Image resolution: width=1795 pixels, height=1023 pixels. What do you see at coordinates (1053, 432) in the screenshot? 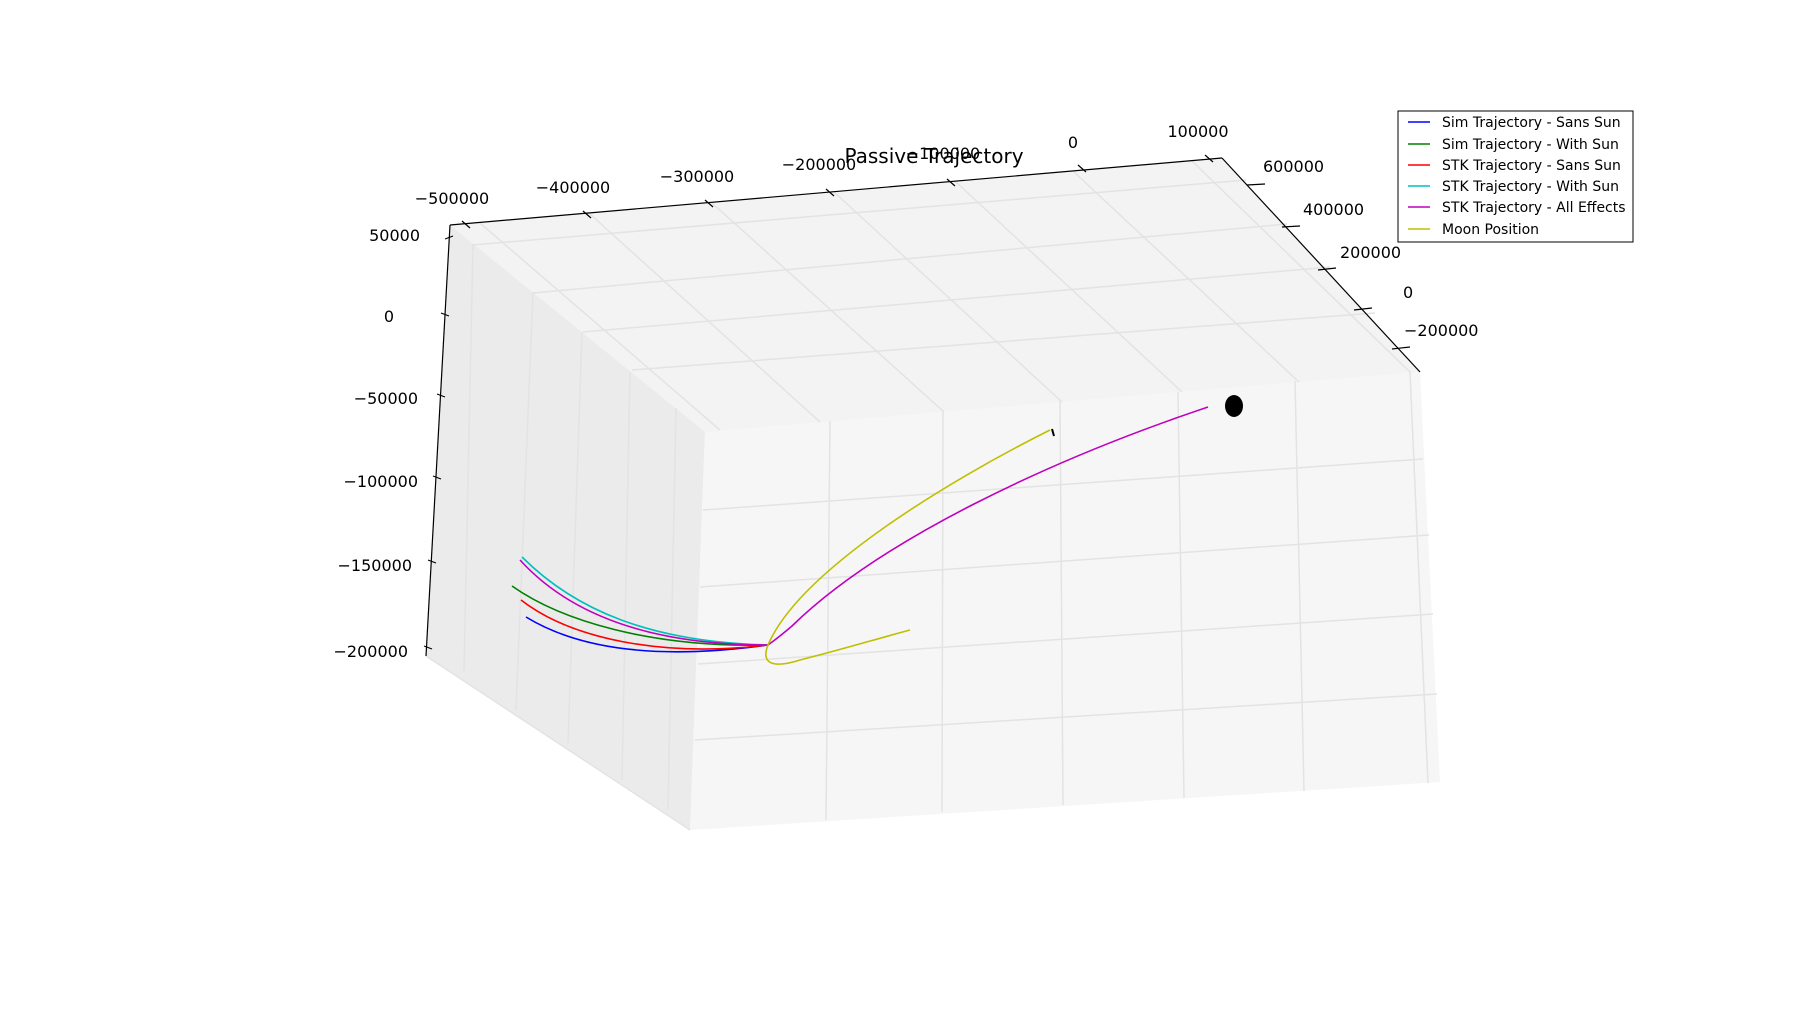
I see `moon-start-marker` at bounding box center [1053, 432].